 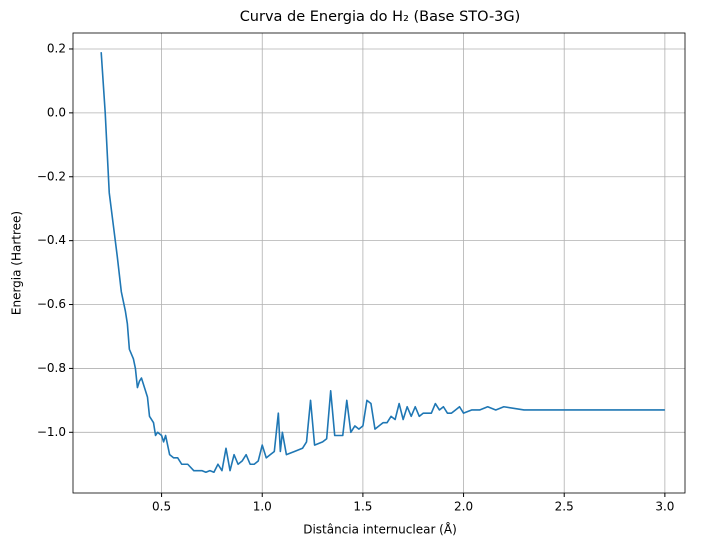 What do you see at coordinates (51, 432) in the screenshot?
I see `y-tick-label: −1.0` at bounding box center [51, 432].